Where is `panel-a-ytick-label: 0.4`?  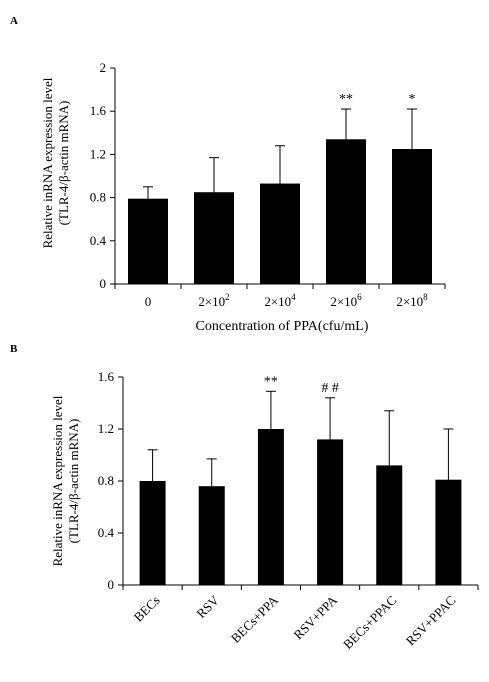
panel-a-ytick-label: 0.4 is located at coordinates (98, 240).